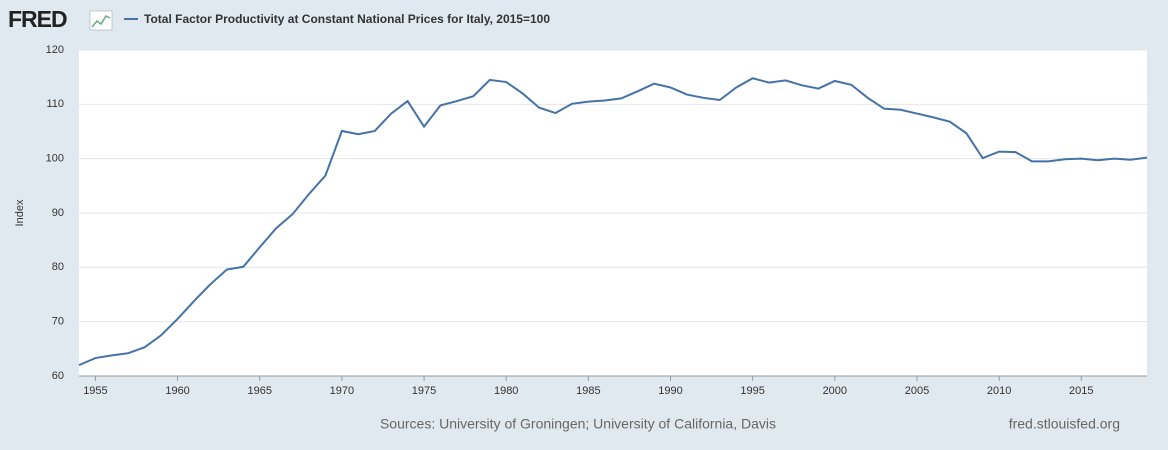 Image resolution: width=1168 pixels, height=450 pixels. I want to click on y-tick-label: 70, so click(58, 322).